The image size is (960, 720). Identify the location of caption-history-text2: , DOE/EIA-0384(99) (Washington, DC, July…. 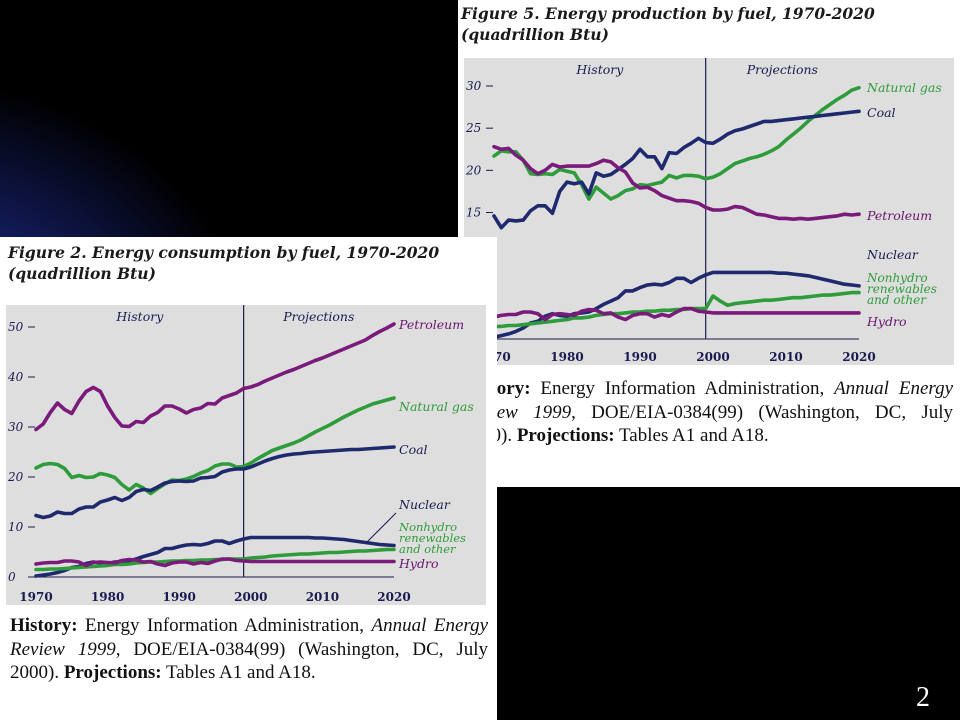
(249, 661).